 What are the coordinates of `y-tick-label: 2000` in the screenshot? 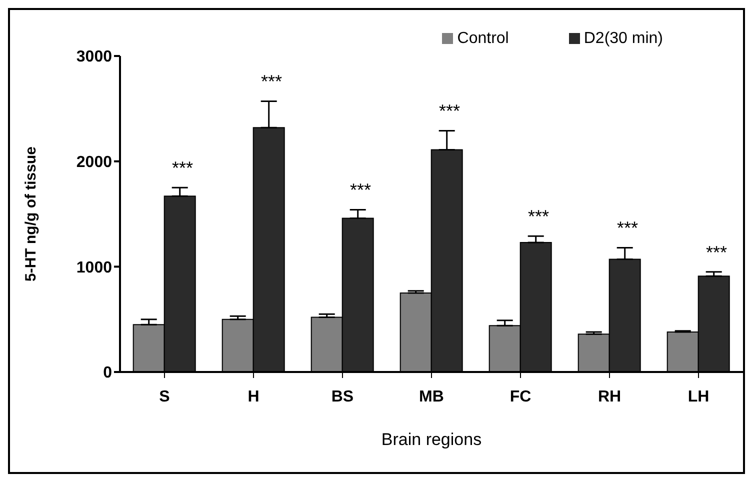 It's located at (94, 163).